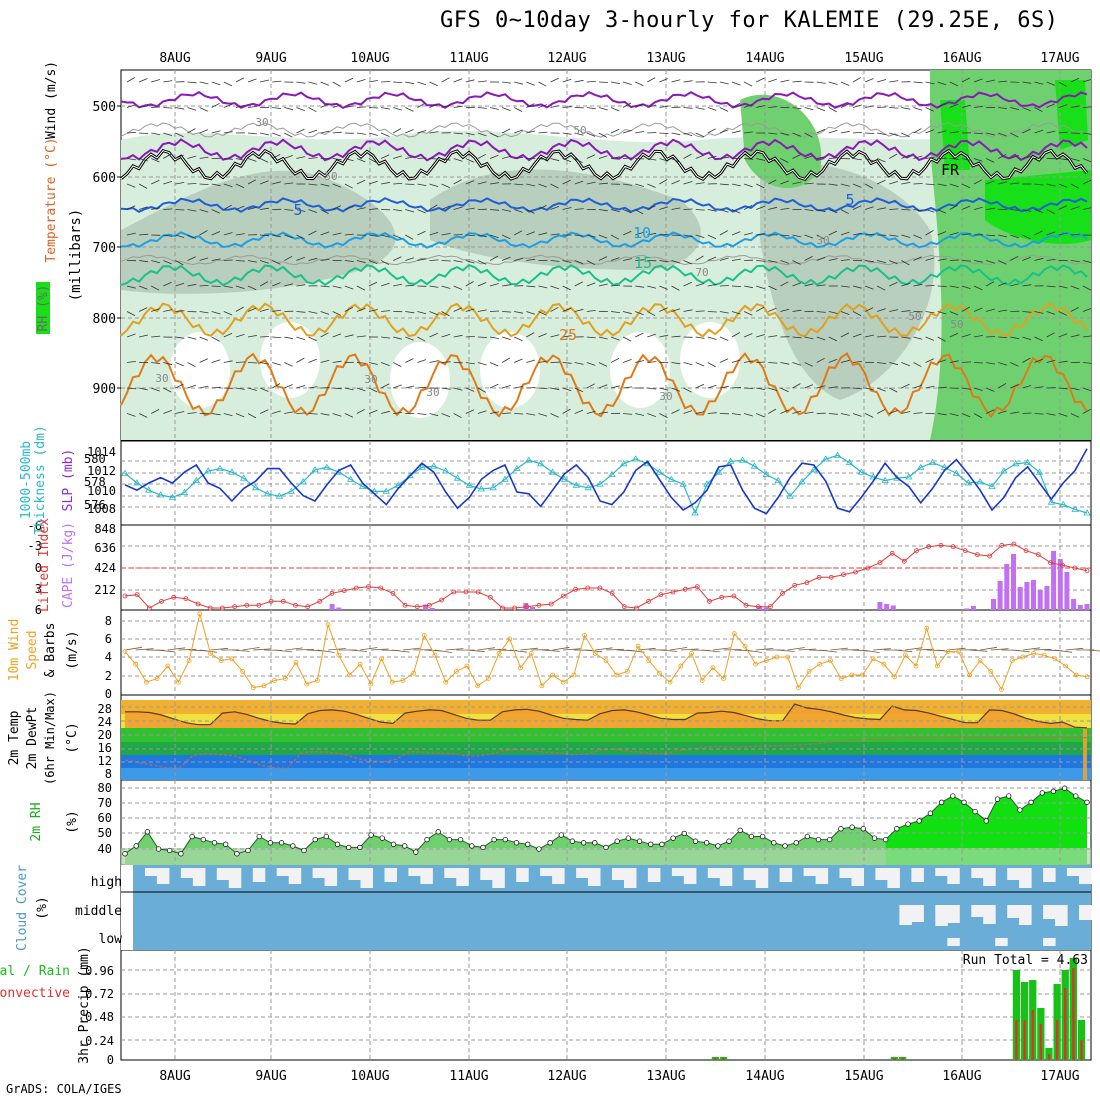  What do you see at coordinates (956, 324) in the screenshot?
I see `contour-label: 50` at bounding box center [956, 324].